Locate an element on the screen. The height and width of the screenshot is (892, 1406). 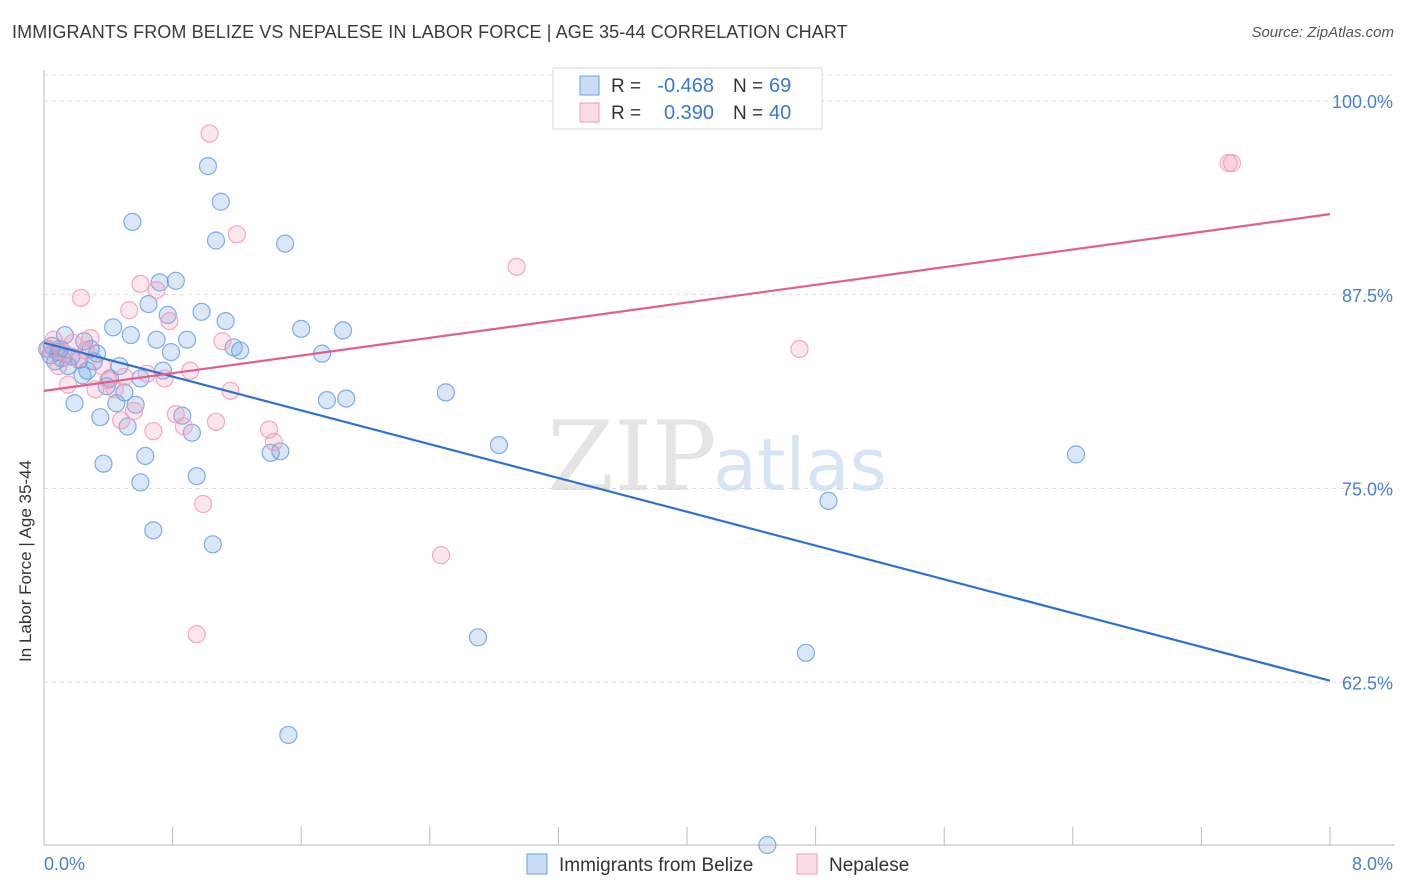
stats-box-frame is located at coordinates (687, 98).